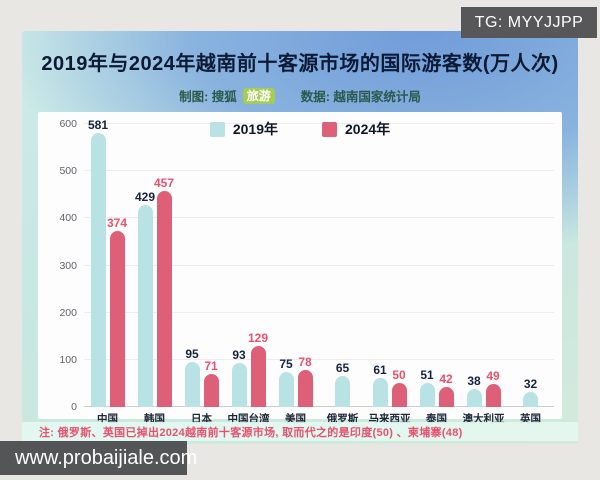 The image size is (600, 480). Describe the element at coordinates (68, 359) in the screenshot. I see `y-tick-label: 100` at that location.